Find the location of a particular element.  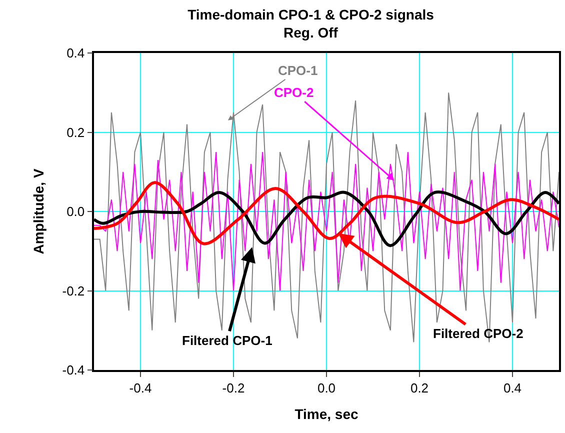

x-tick-label: -0.2 is located at coordinates (233, 388).